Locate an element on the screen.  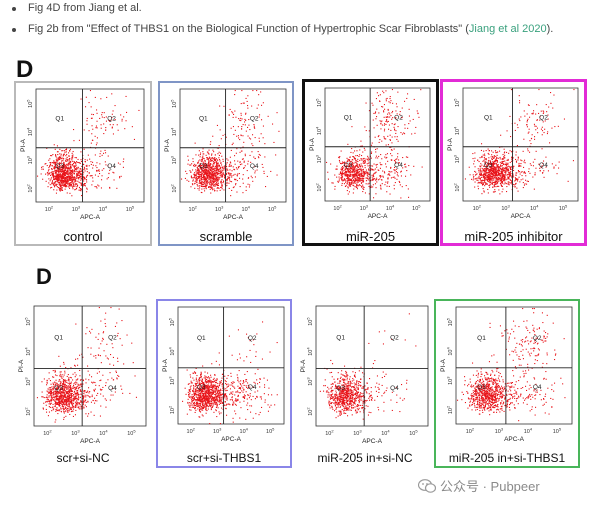
note-text: Fig 4D from Jiang et al. is located at coordinates (85, 8).